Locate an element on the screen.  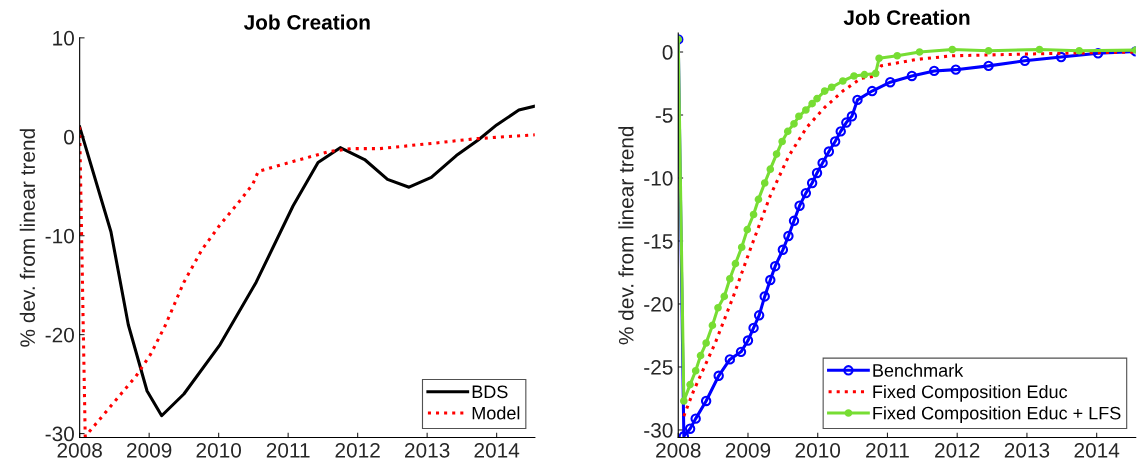
y-tick-label: 10 is located at coordinates (63, 38).